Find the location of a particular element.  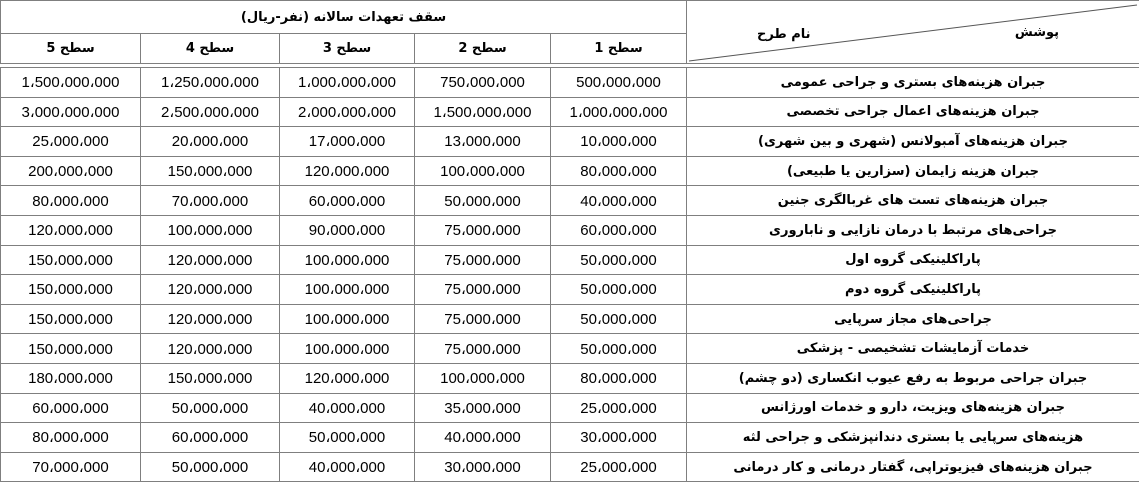

level-cell: 90،000،000 is located at coordinates (347, 230).